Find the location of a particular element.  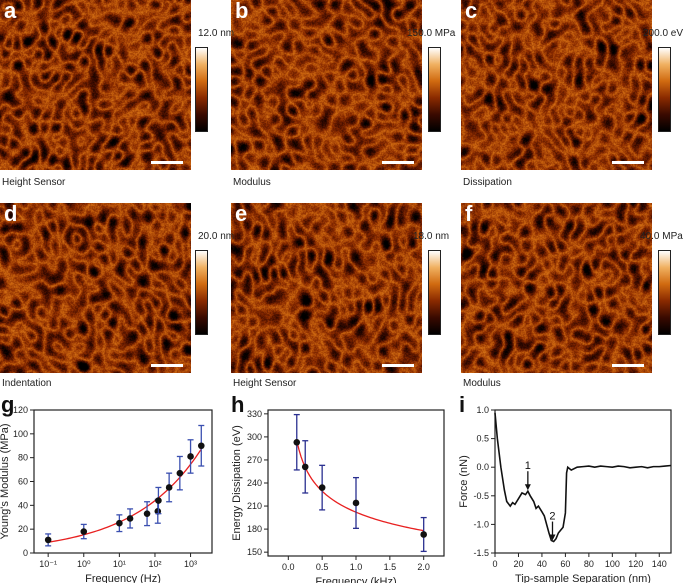

y-tick-label: 330 is located at coordinates (254, 414).